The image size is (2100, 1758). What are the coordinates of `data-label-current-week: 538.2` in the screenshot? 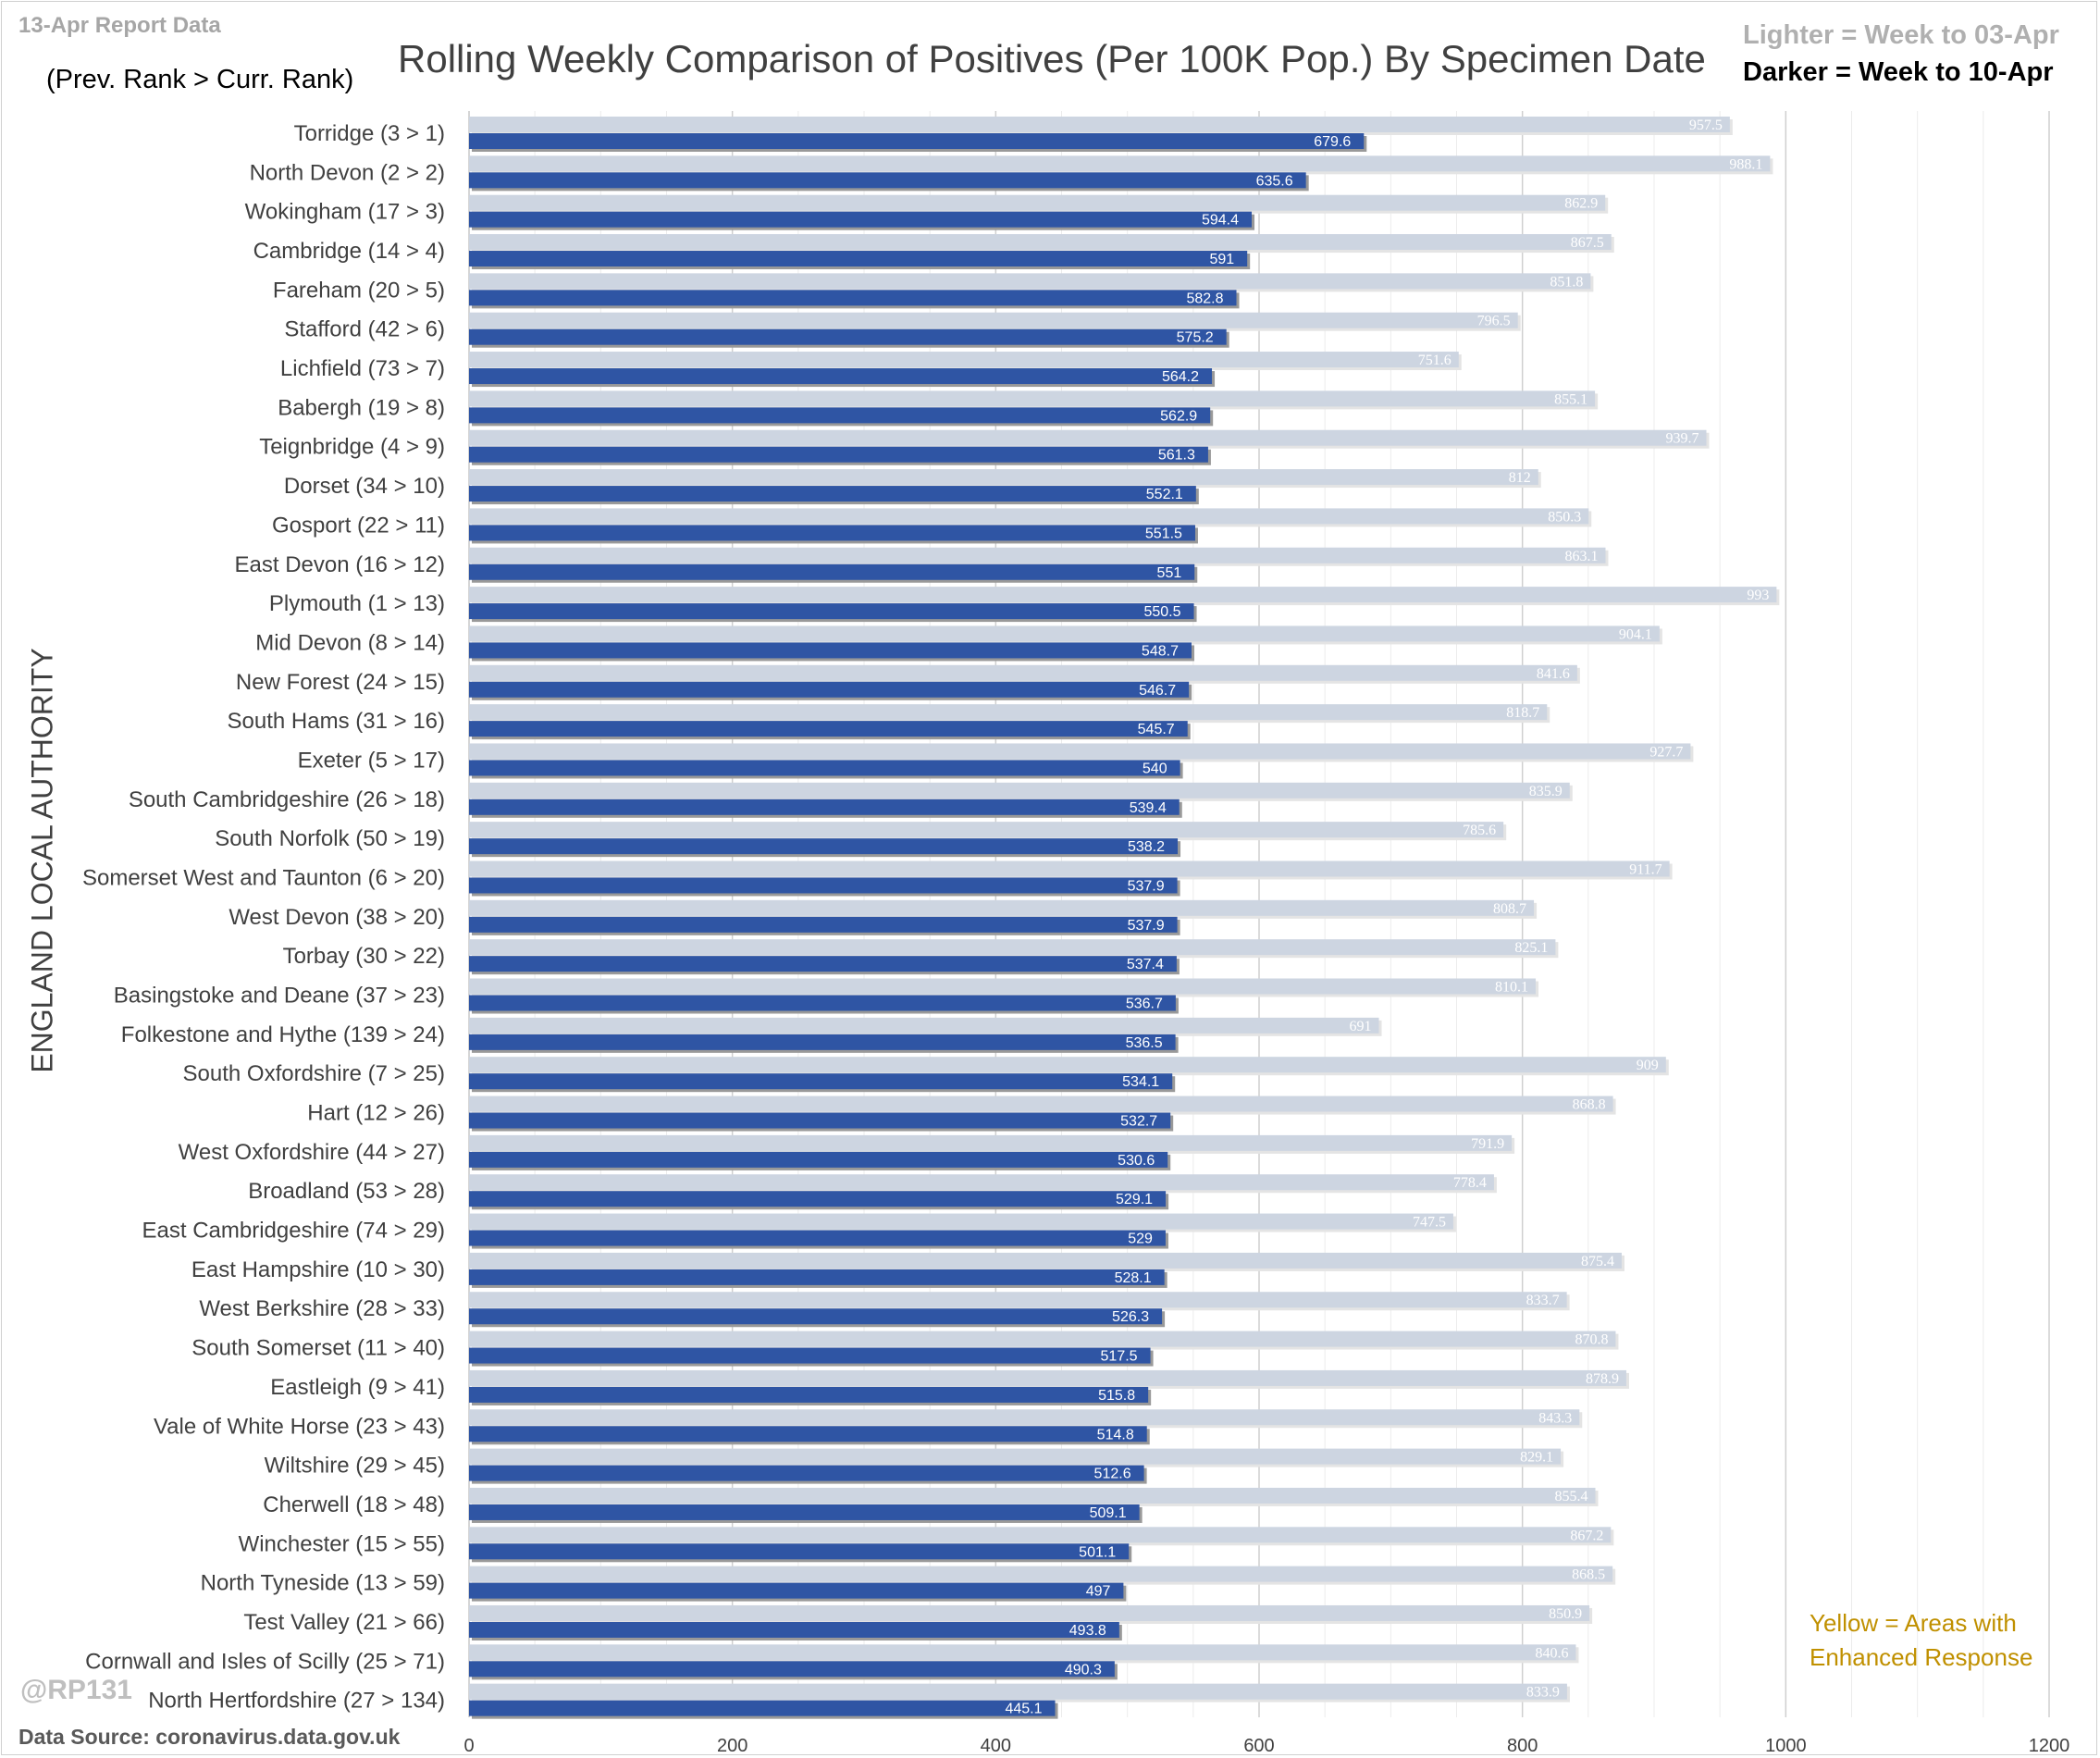 It's located at (1146, 847).